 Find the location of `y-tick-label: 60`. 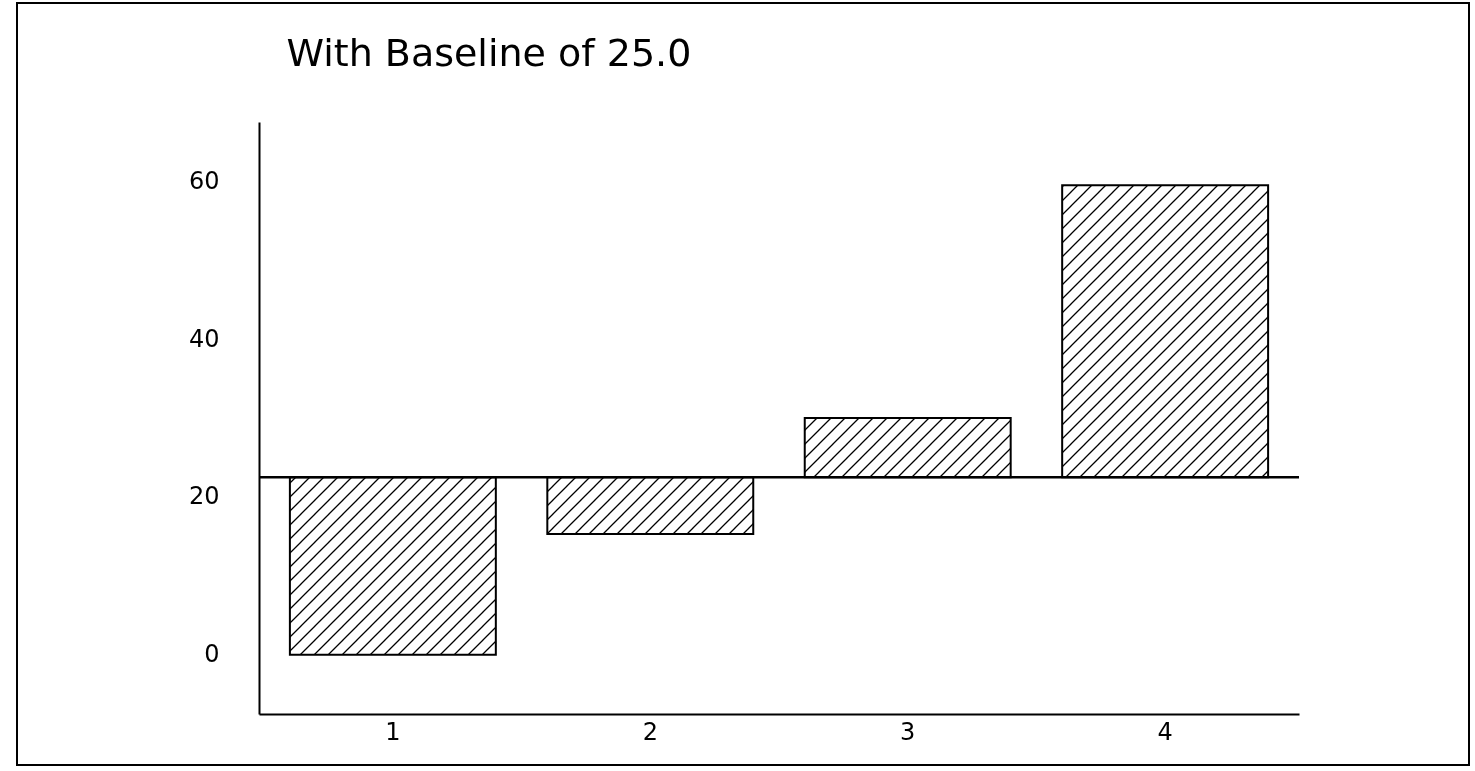

y-tick-label: 60 is located at coordinates (204, 180).